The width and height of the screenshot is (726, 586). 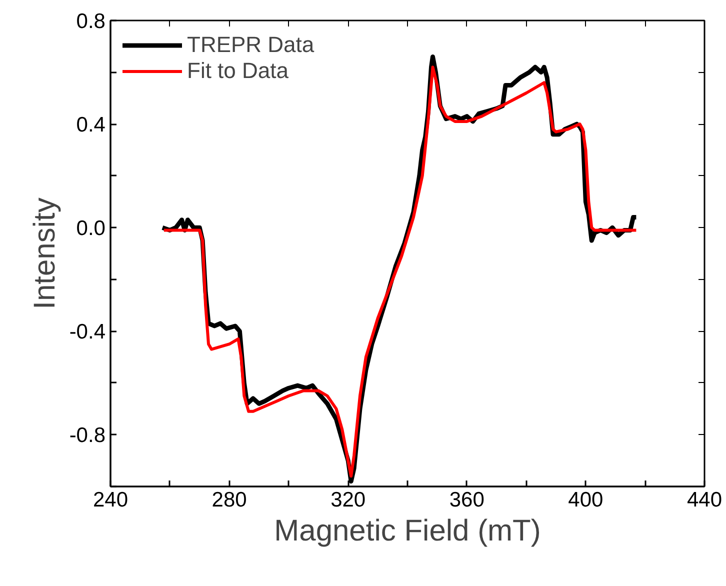 What do you see at coordinates (586, 500) in the screenshot?
I see `x-tick-label: 400` at bounding box center [586, 500].